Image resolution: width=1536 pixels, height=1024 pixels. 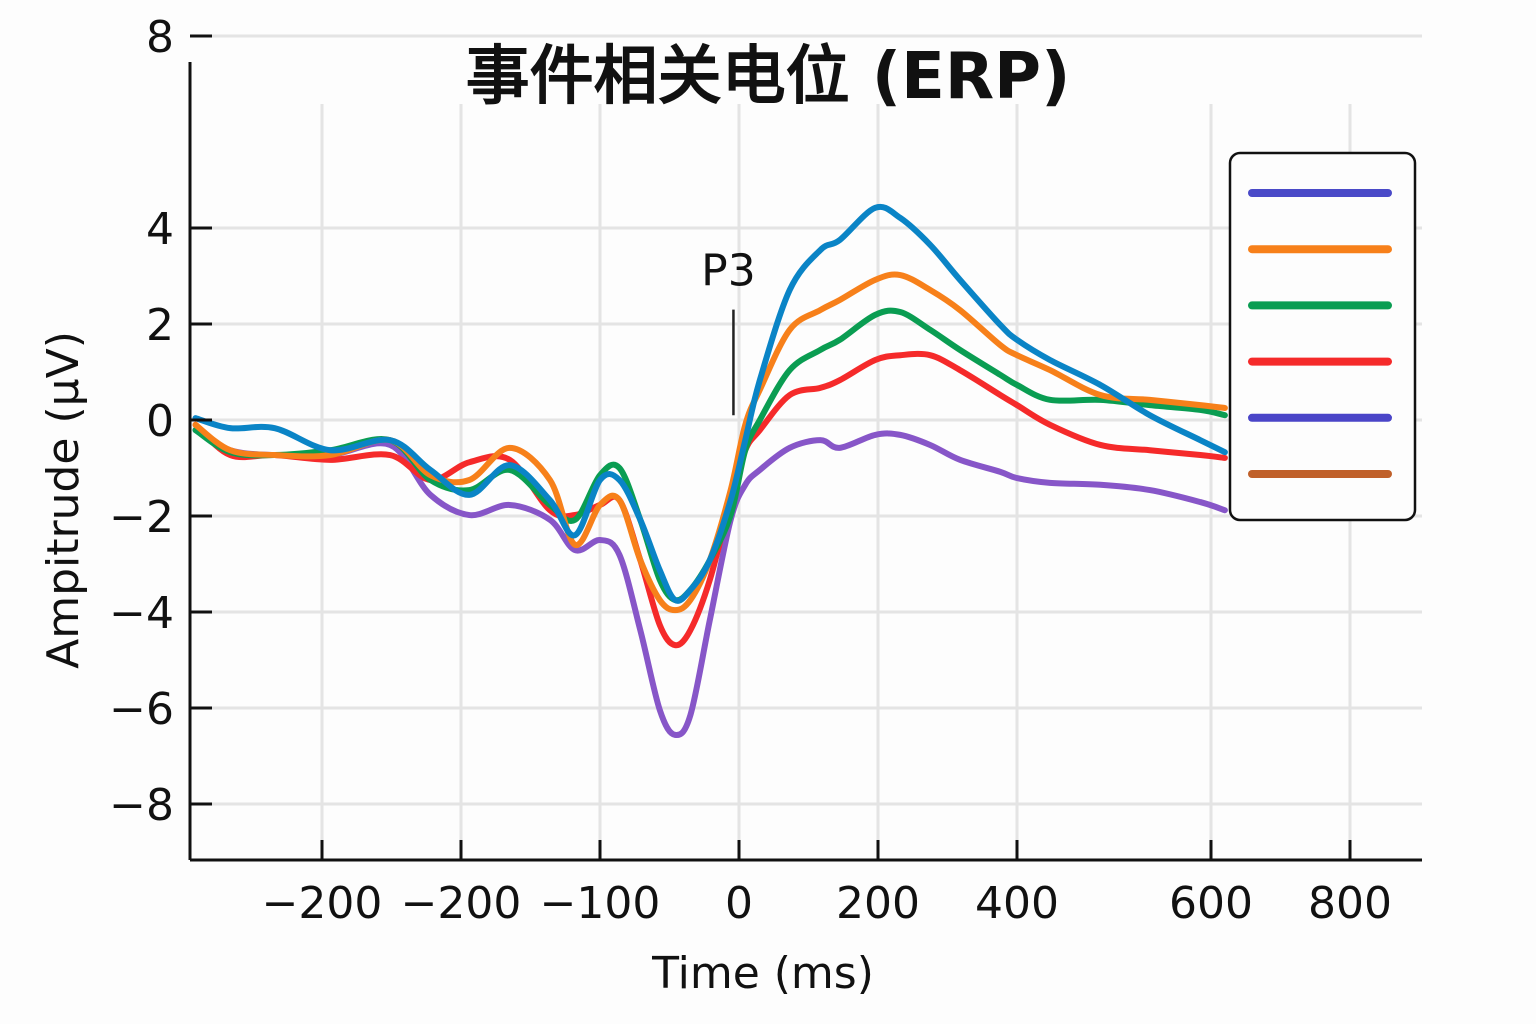 I want to click on y-axis-label: Ampitrude (µV), so click(x=63, y=500).